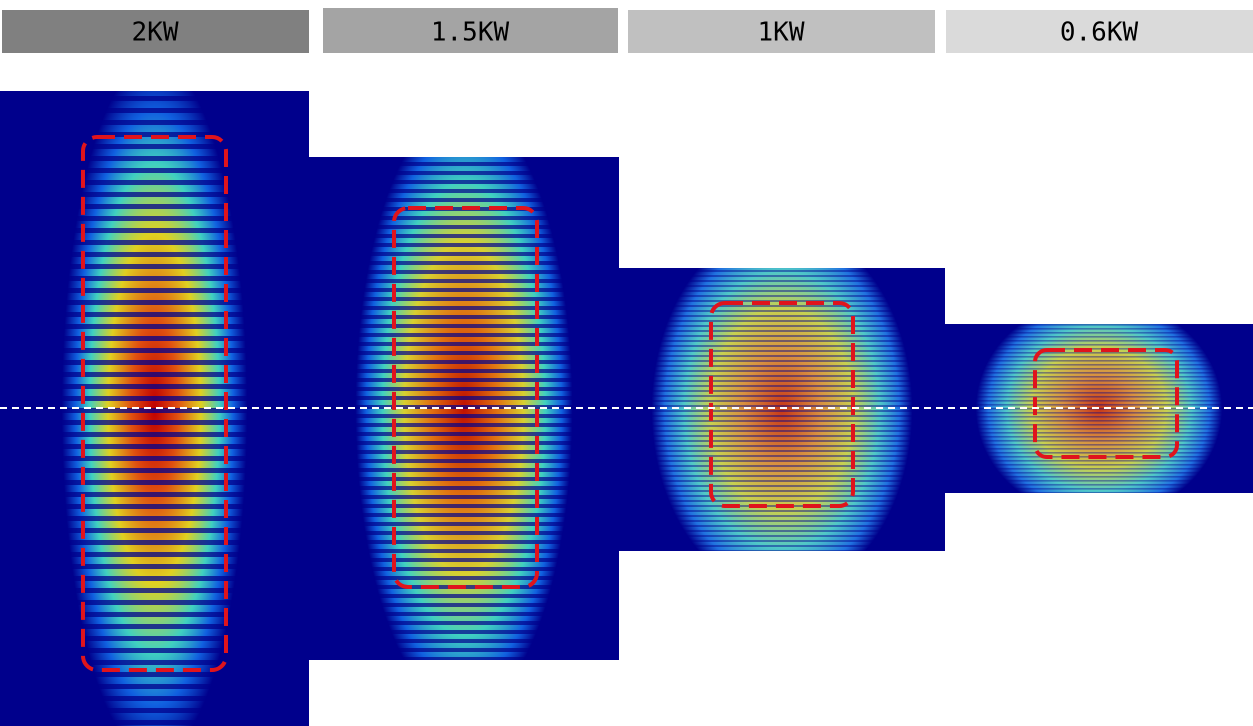  I want to click on header-label: 2KW, so click(155, 33).